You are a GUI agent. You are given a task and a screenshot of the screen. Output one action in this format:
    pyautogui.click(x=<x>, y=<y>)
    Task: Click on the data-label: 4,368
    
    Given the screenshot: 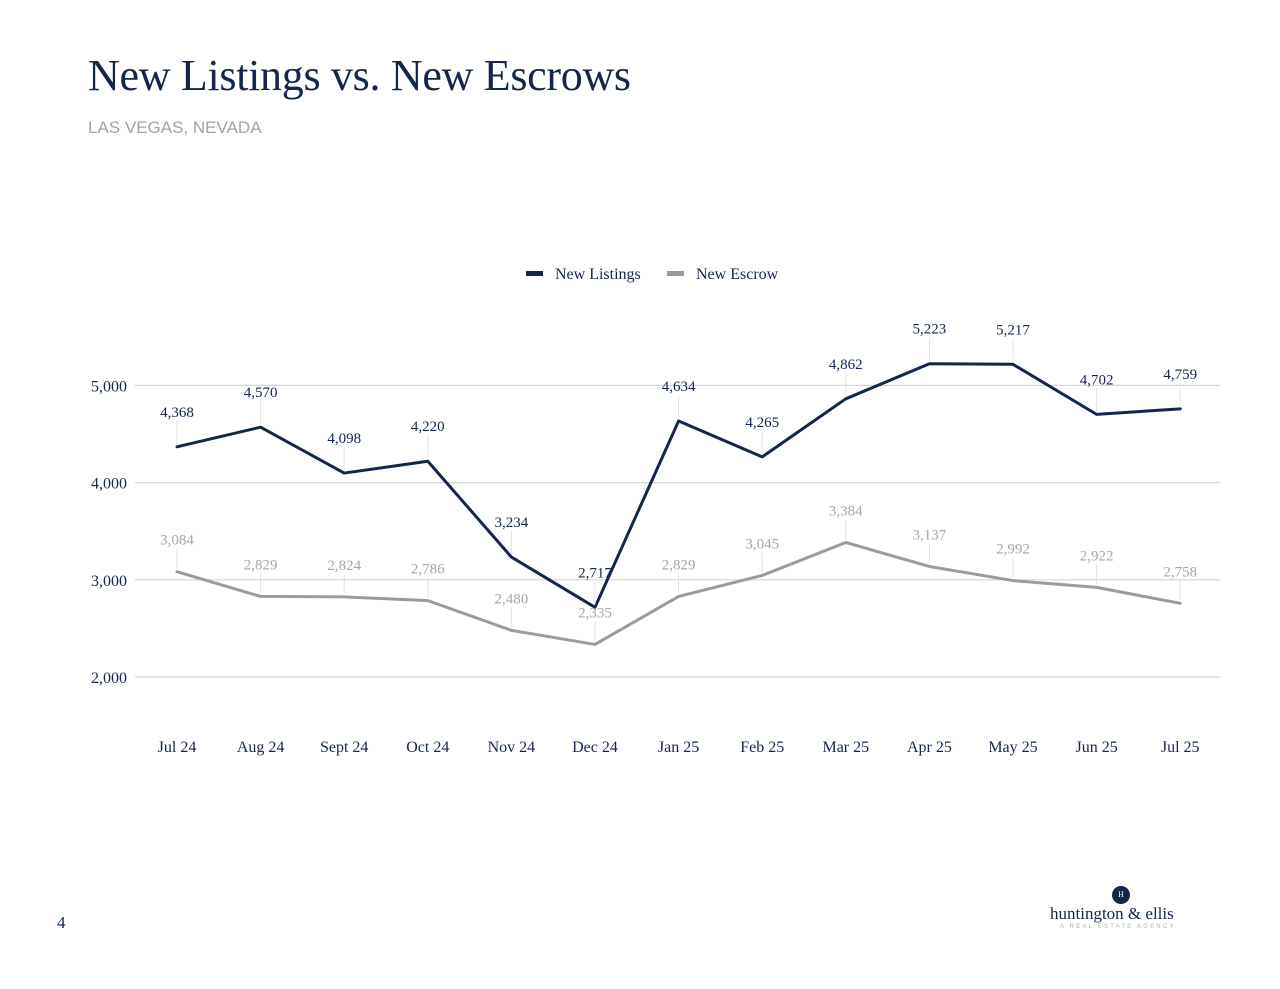 What is the action you would take?
    pyautogui.click(x=177, y=413)
    